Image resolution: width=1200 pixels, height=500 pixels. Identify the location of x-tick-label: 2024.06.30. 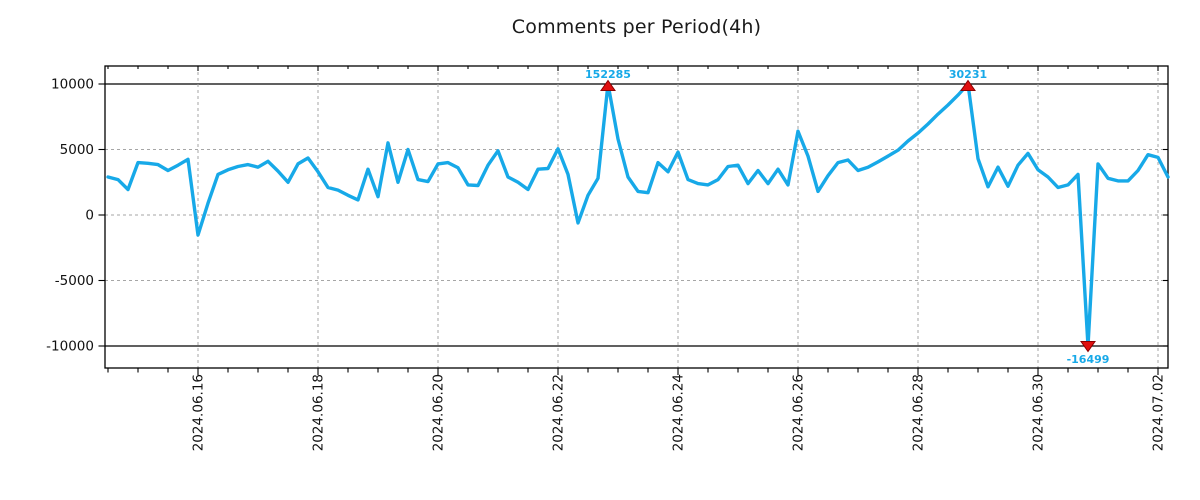
(1039, 412).